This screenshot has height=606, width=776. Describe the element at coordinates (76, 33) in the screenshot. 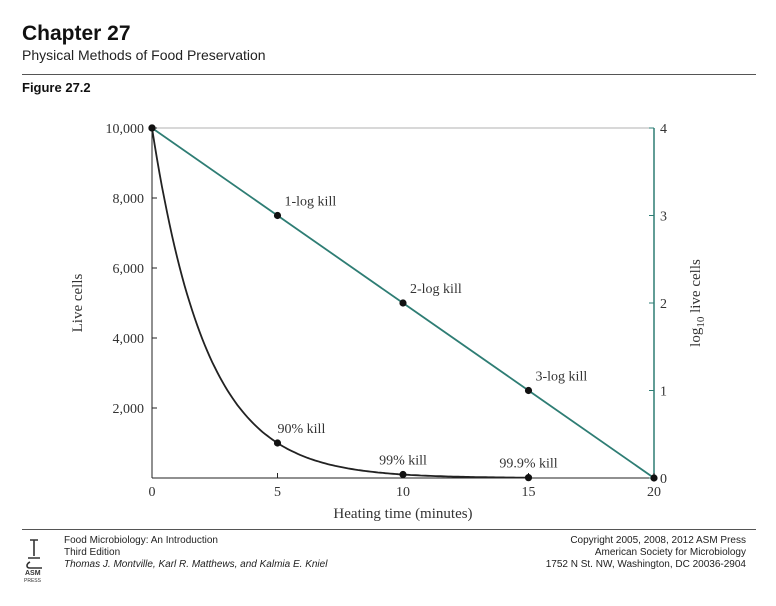

I see `chapter-title: Chapter 27` at that location.